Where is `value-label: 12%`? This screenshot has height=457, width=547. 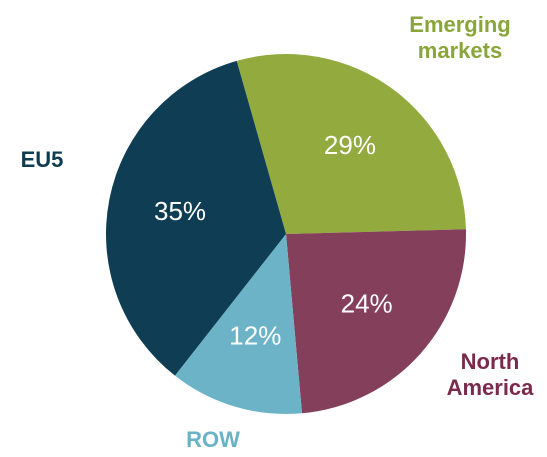
value-label: 12% is located at coordinates (255, 335).